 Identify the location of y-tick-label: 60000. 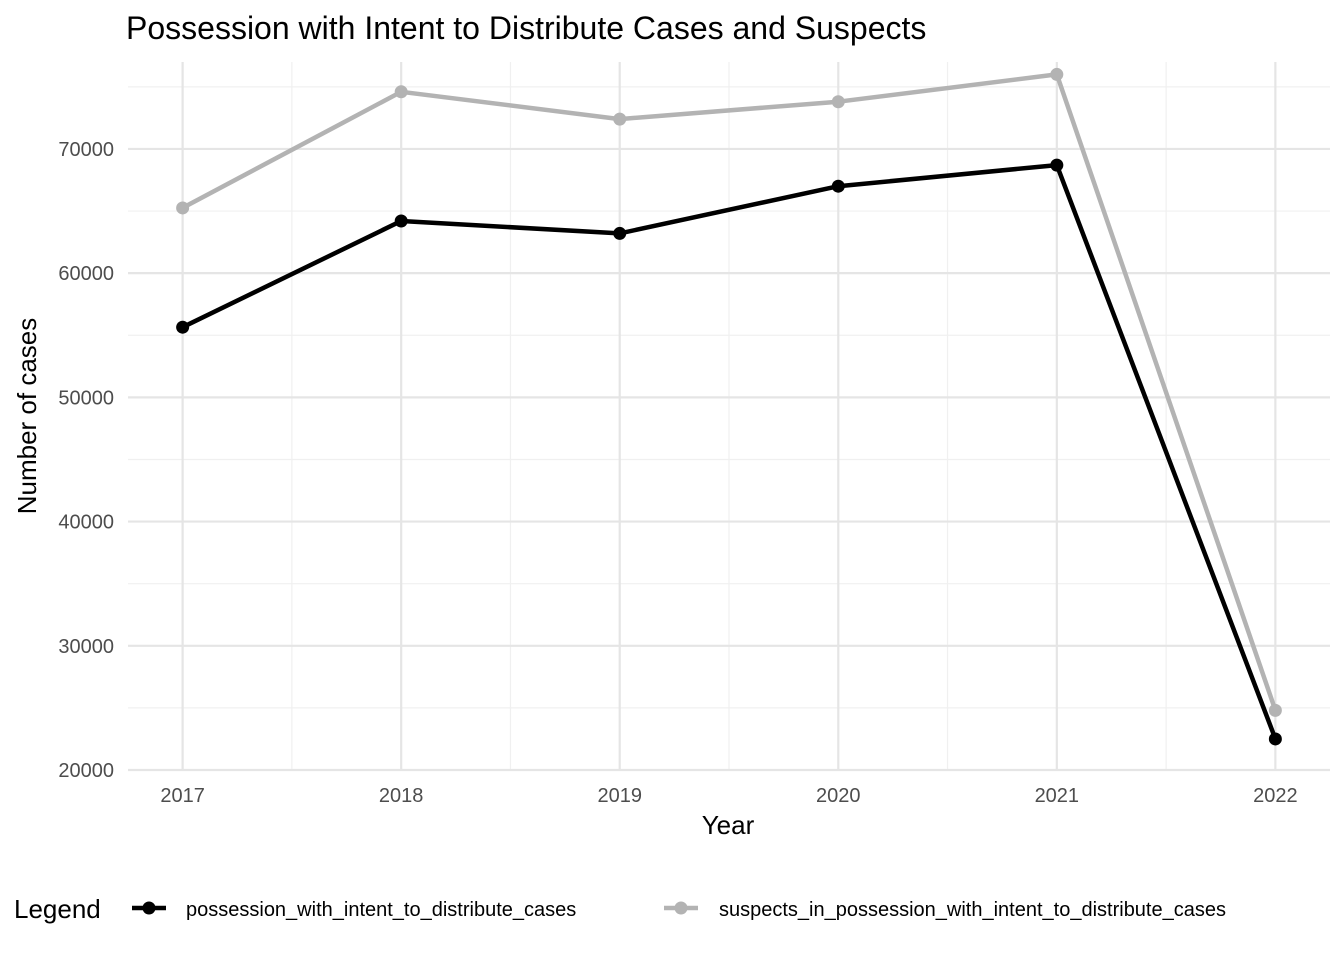
(86, 274).